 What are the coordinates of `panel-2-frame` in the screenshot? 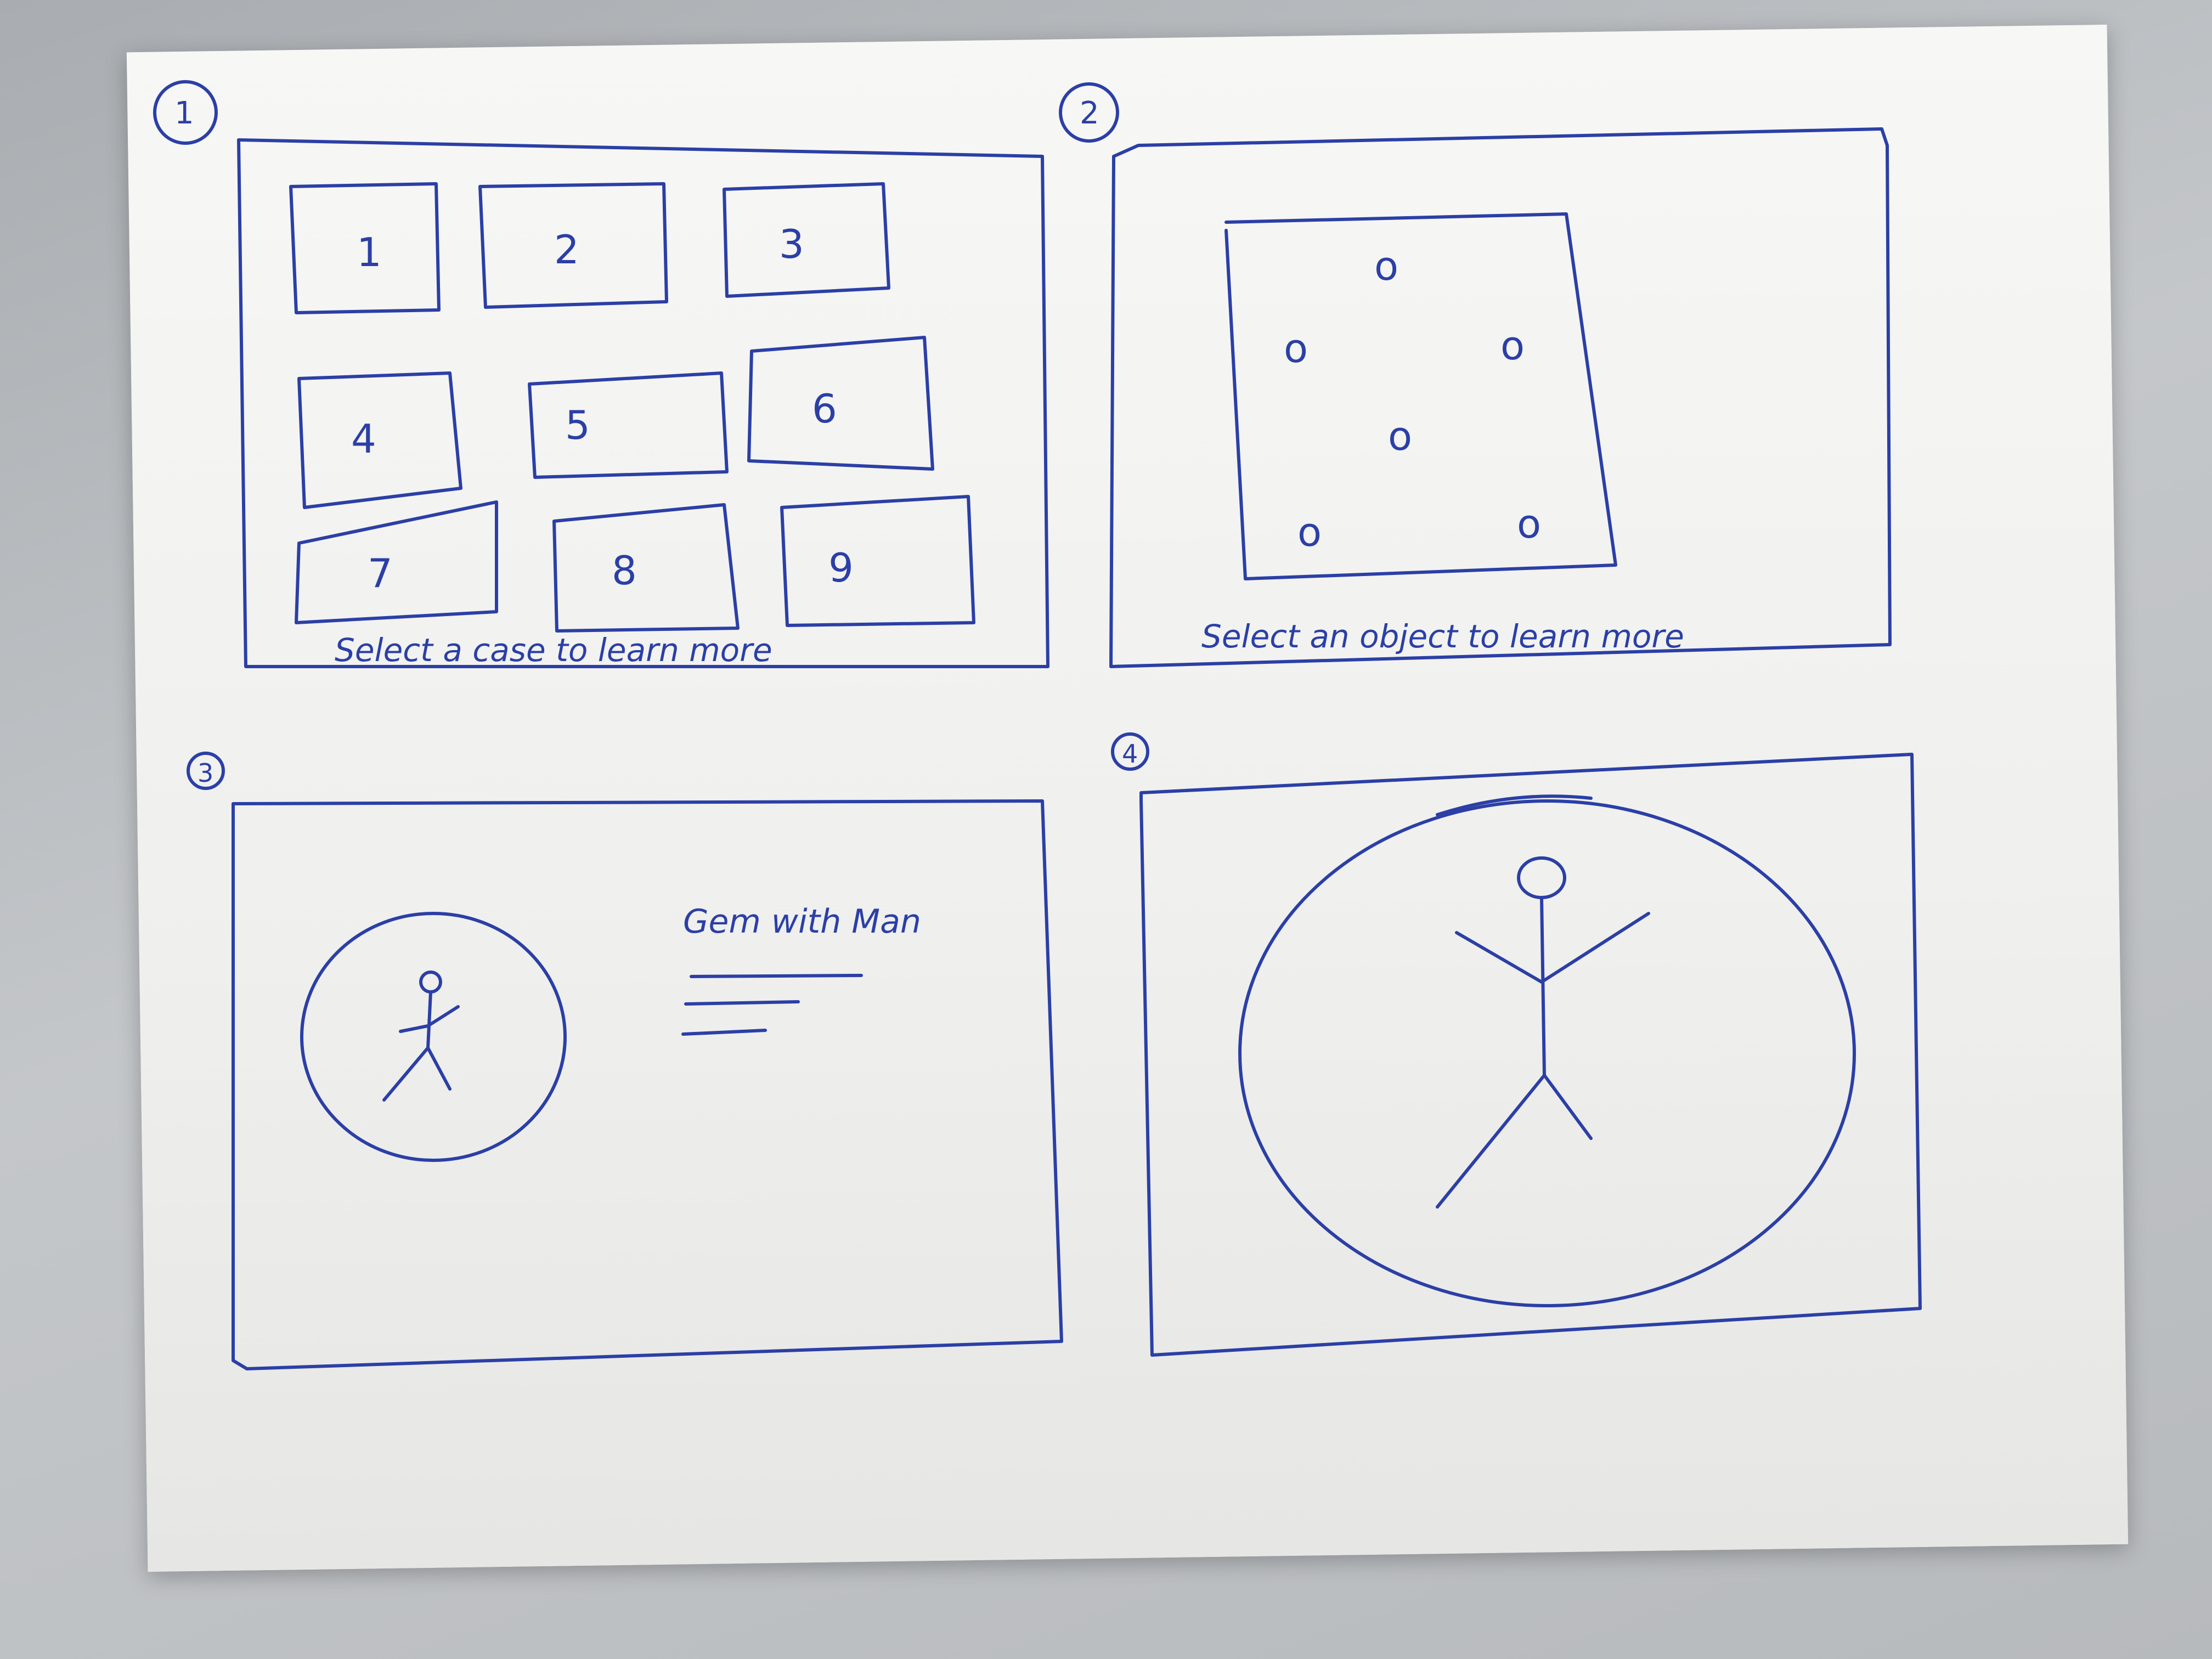 It's located at (1500, 398).